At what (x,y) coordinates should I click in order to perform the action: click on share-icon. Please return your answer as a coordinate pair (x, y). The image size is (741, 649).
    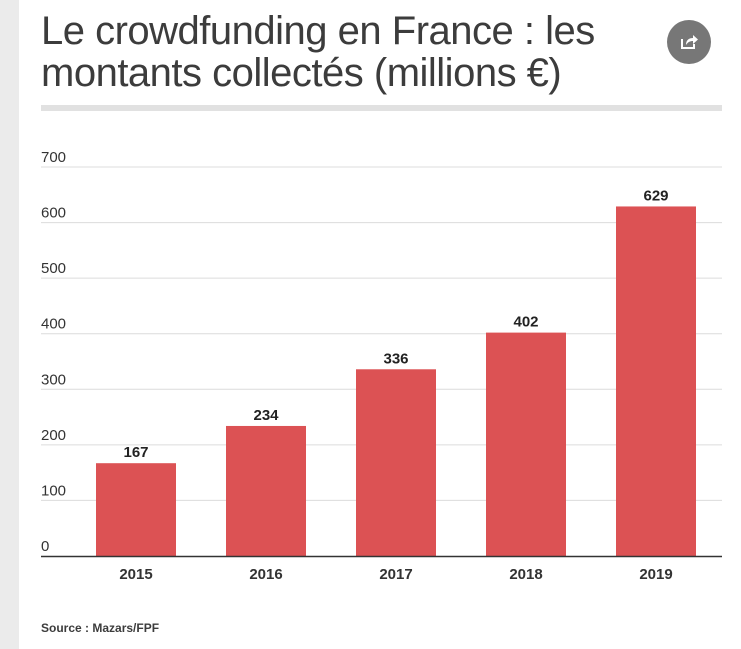
    Looking at the image, I should click on (689, 42).